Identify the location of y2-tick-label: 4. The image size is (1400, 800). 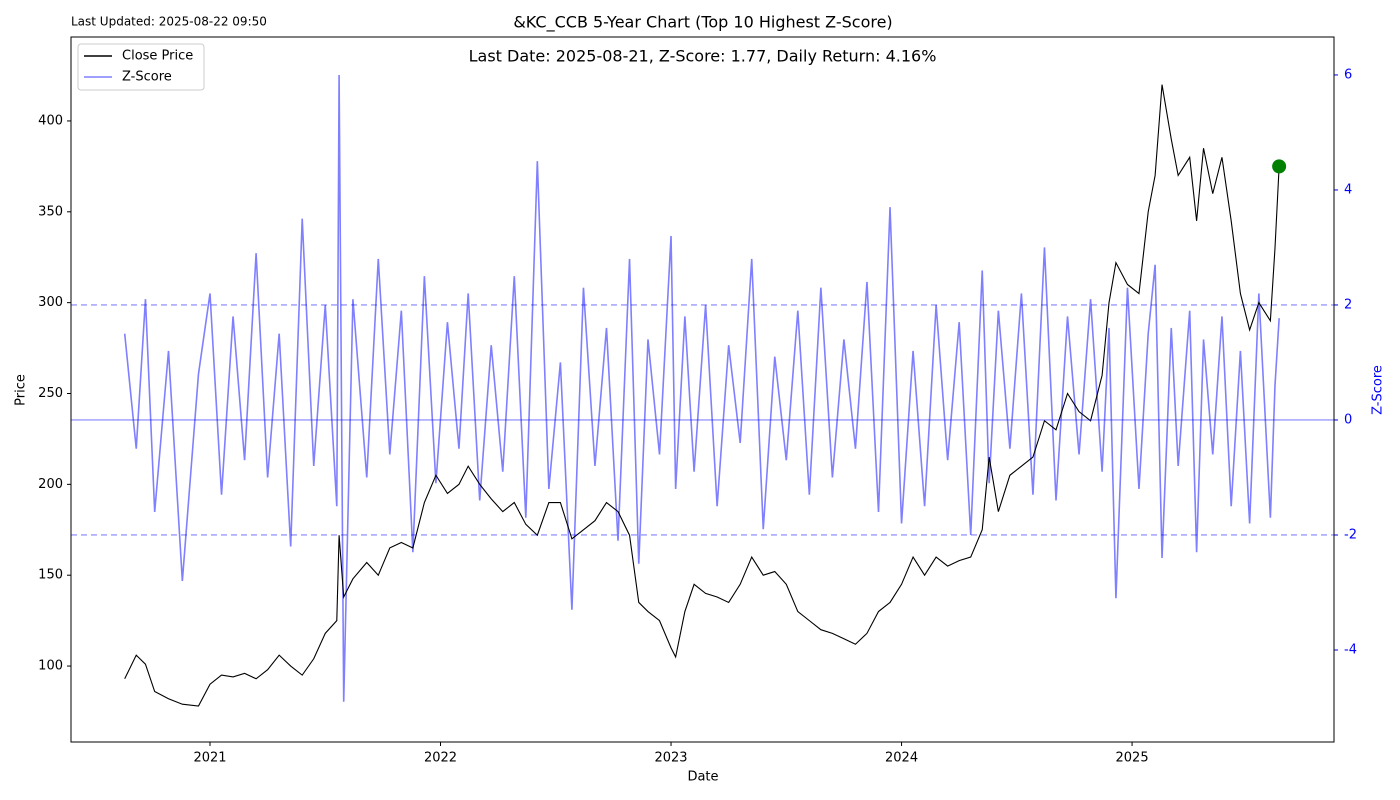
(1348, 189).